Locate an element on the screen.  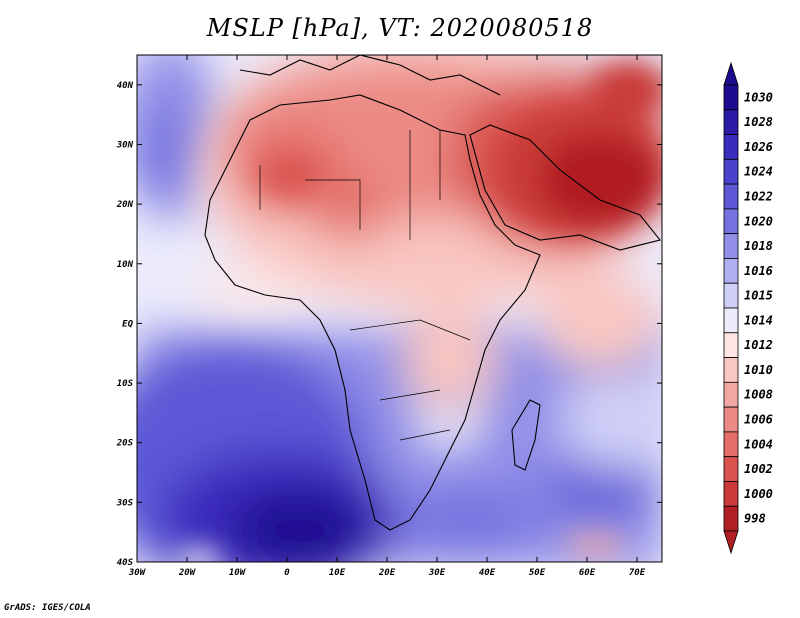
map-title: MSLP [hPa], VT: 2020080518 is located at coordinates (400, 28).